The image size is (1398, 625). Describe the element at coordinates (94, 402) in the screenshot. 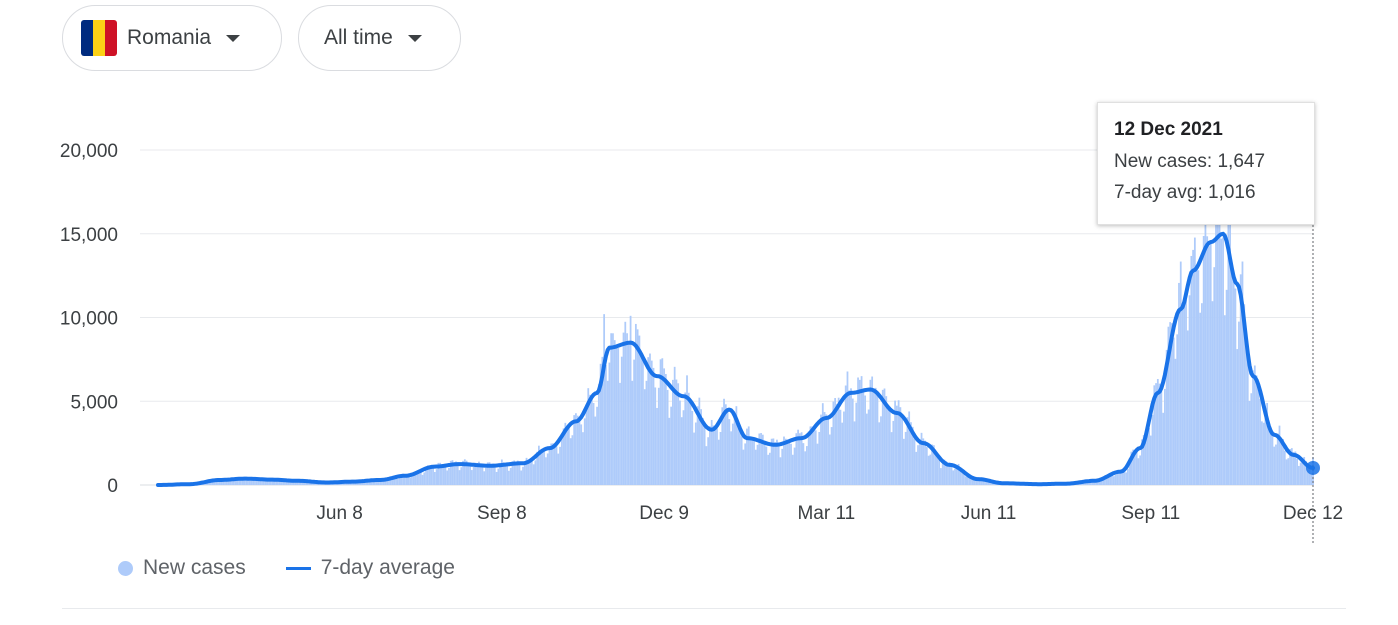

I see `y-tick-label: 5,000` at that location.